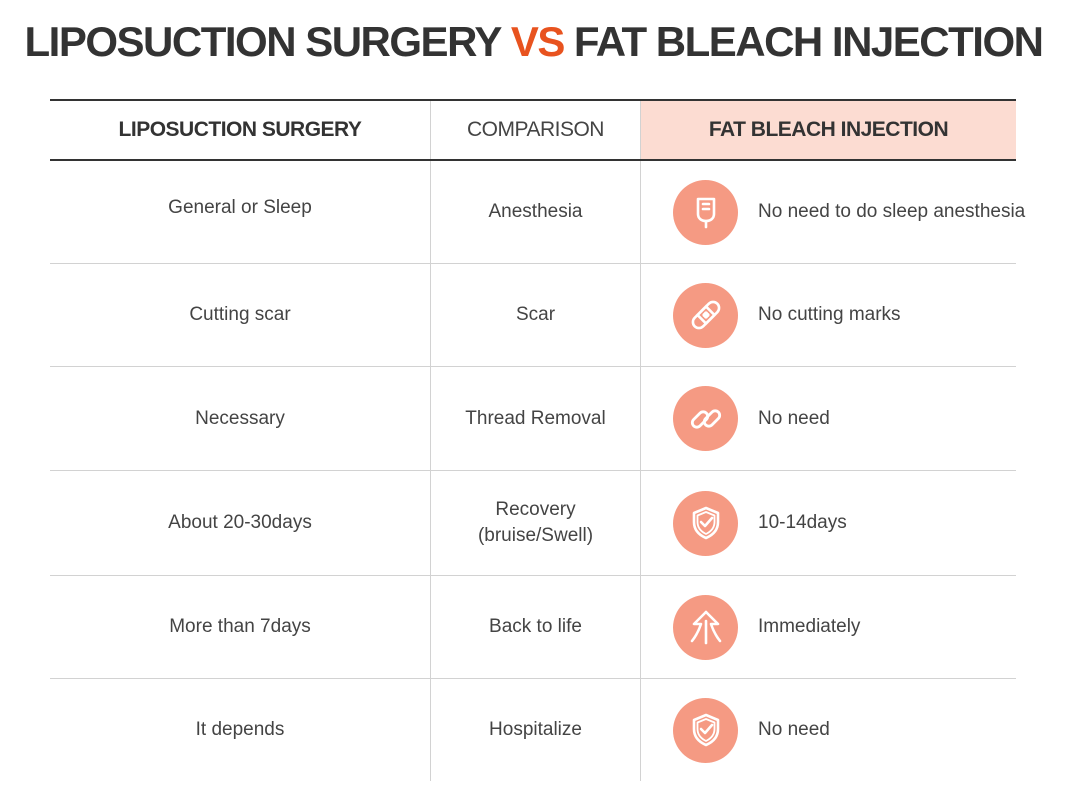  I want to click on table-row: More than 7days Back to life Immediately, so click(533, 627).